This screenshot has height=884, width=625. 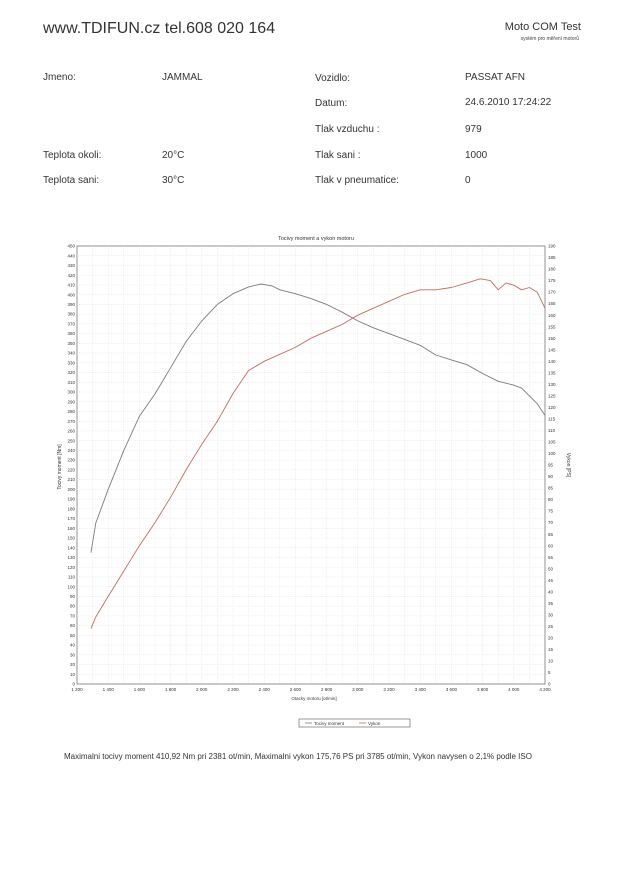 What do you see at coordinates (71, 518) in the screenshot?
I see `y-left-tick-label: 170` at bounding box center [71, 518].